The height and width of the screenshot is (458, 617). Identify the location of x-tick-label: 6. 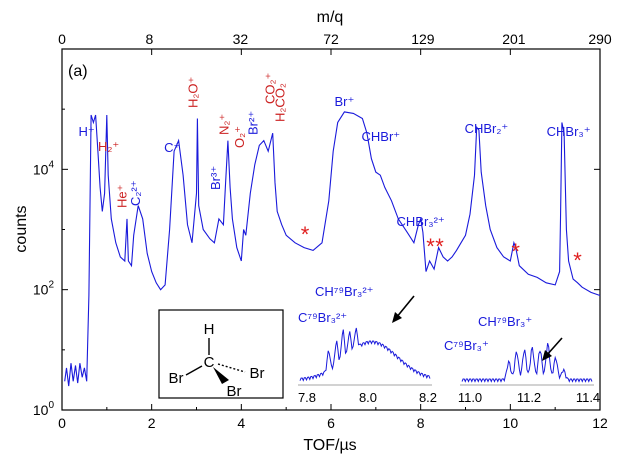
(331, 423).